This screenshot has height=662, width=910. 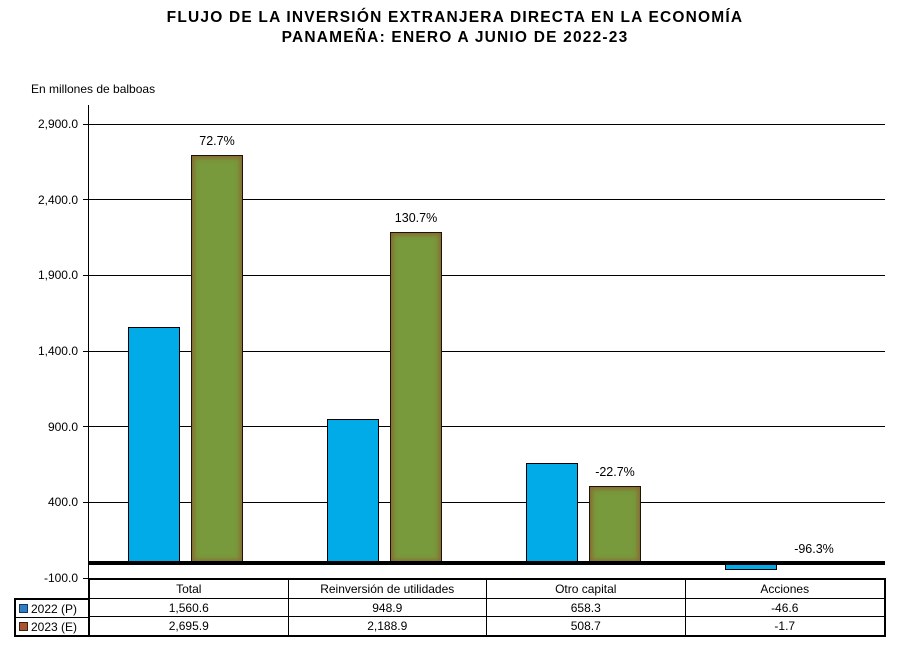 I want to click on y-tick-label: 1,900.0, so click(x=57, y=275).